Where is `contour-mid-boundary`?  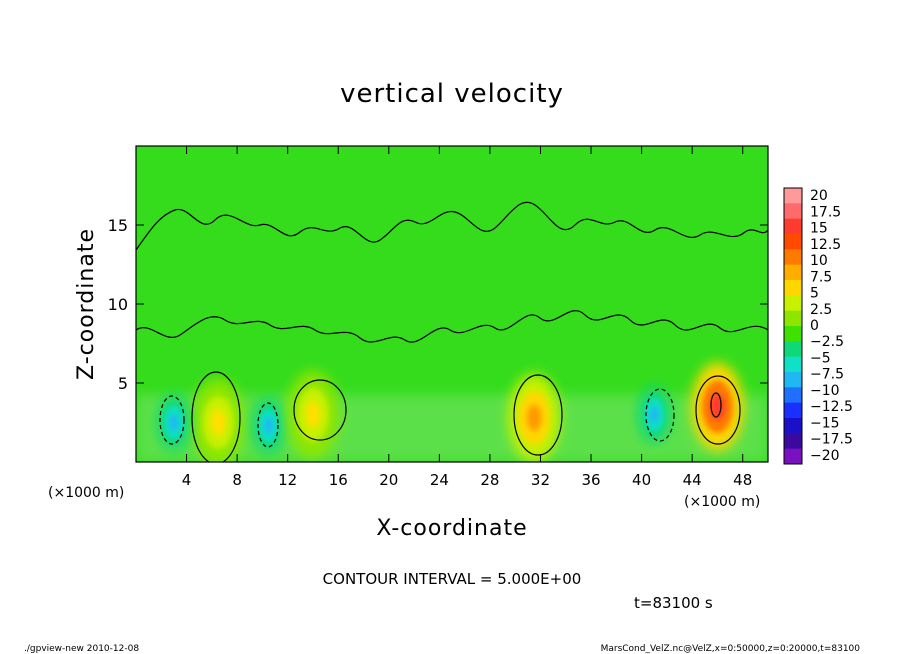
contour-mid-boundary is located at coordinates (452, 326).